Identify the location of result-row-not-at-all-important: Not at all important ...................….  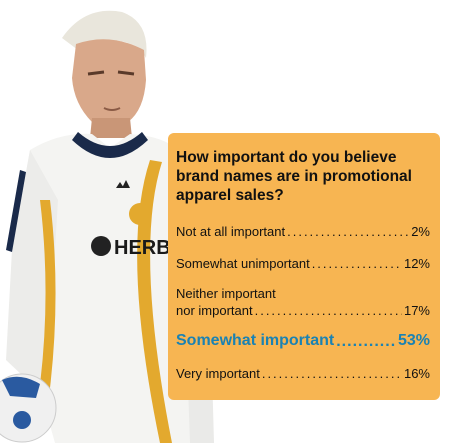
(303, 232).